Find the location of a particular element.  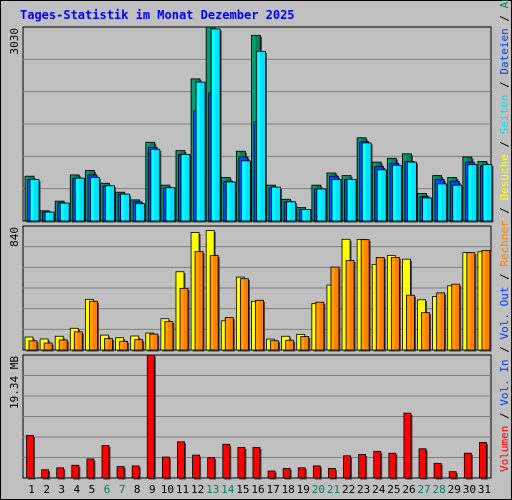

x-tick-label: 25 is located at coordinates (393, 489).